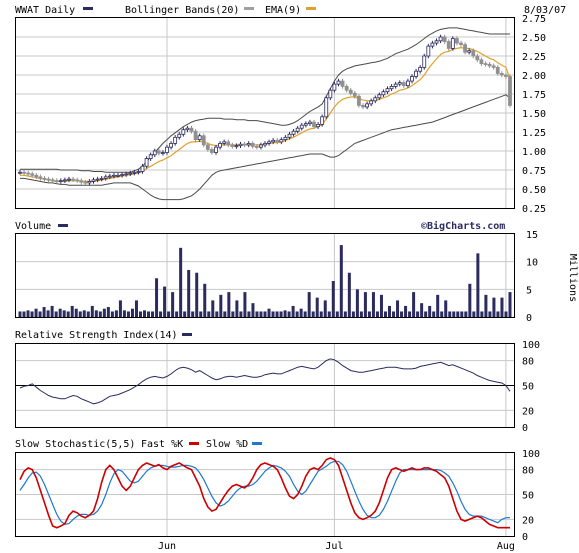 Image resolution: width=579 pixels, height=553 pixels. Describe the element at coordinates (528, 362) in the screenshot. I see `rsi-tick-label: 80` at that location.